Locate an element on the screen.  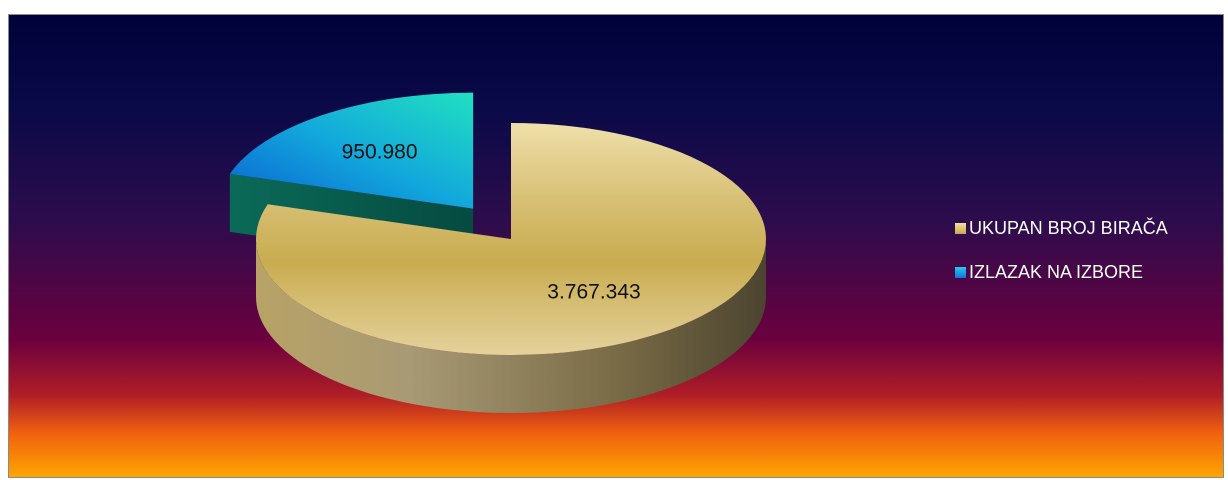
legend-label: IZLAZAK NA IZBORE is located at coordinates (1056, 271).